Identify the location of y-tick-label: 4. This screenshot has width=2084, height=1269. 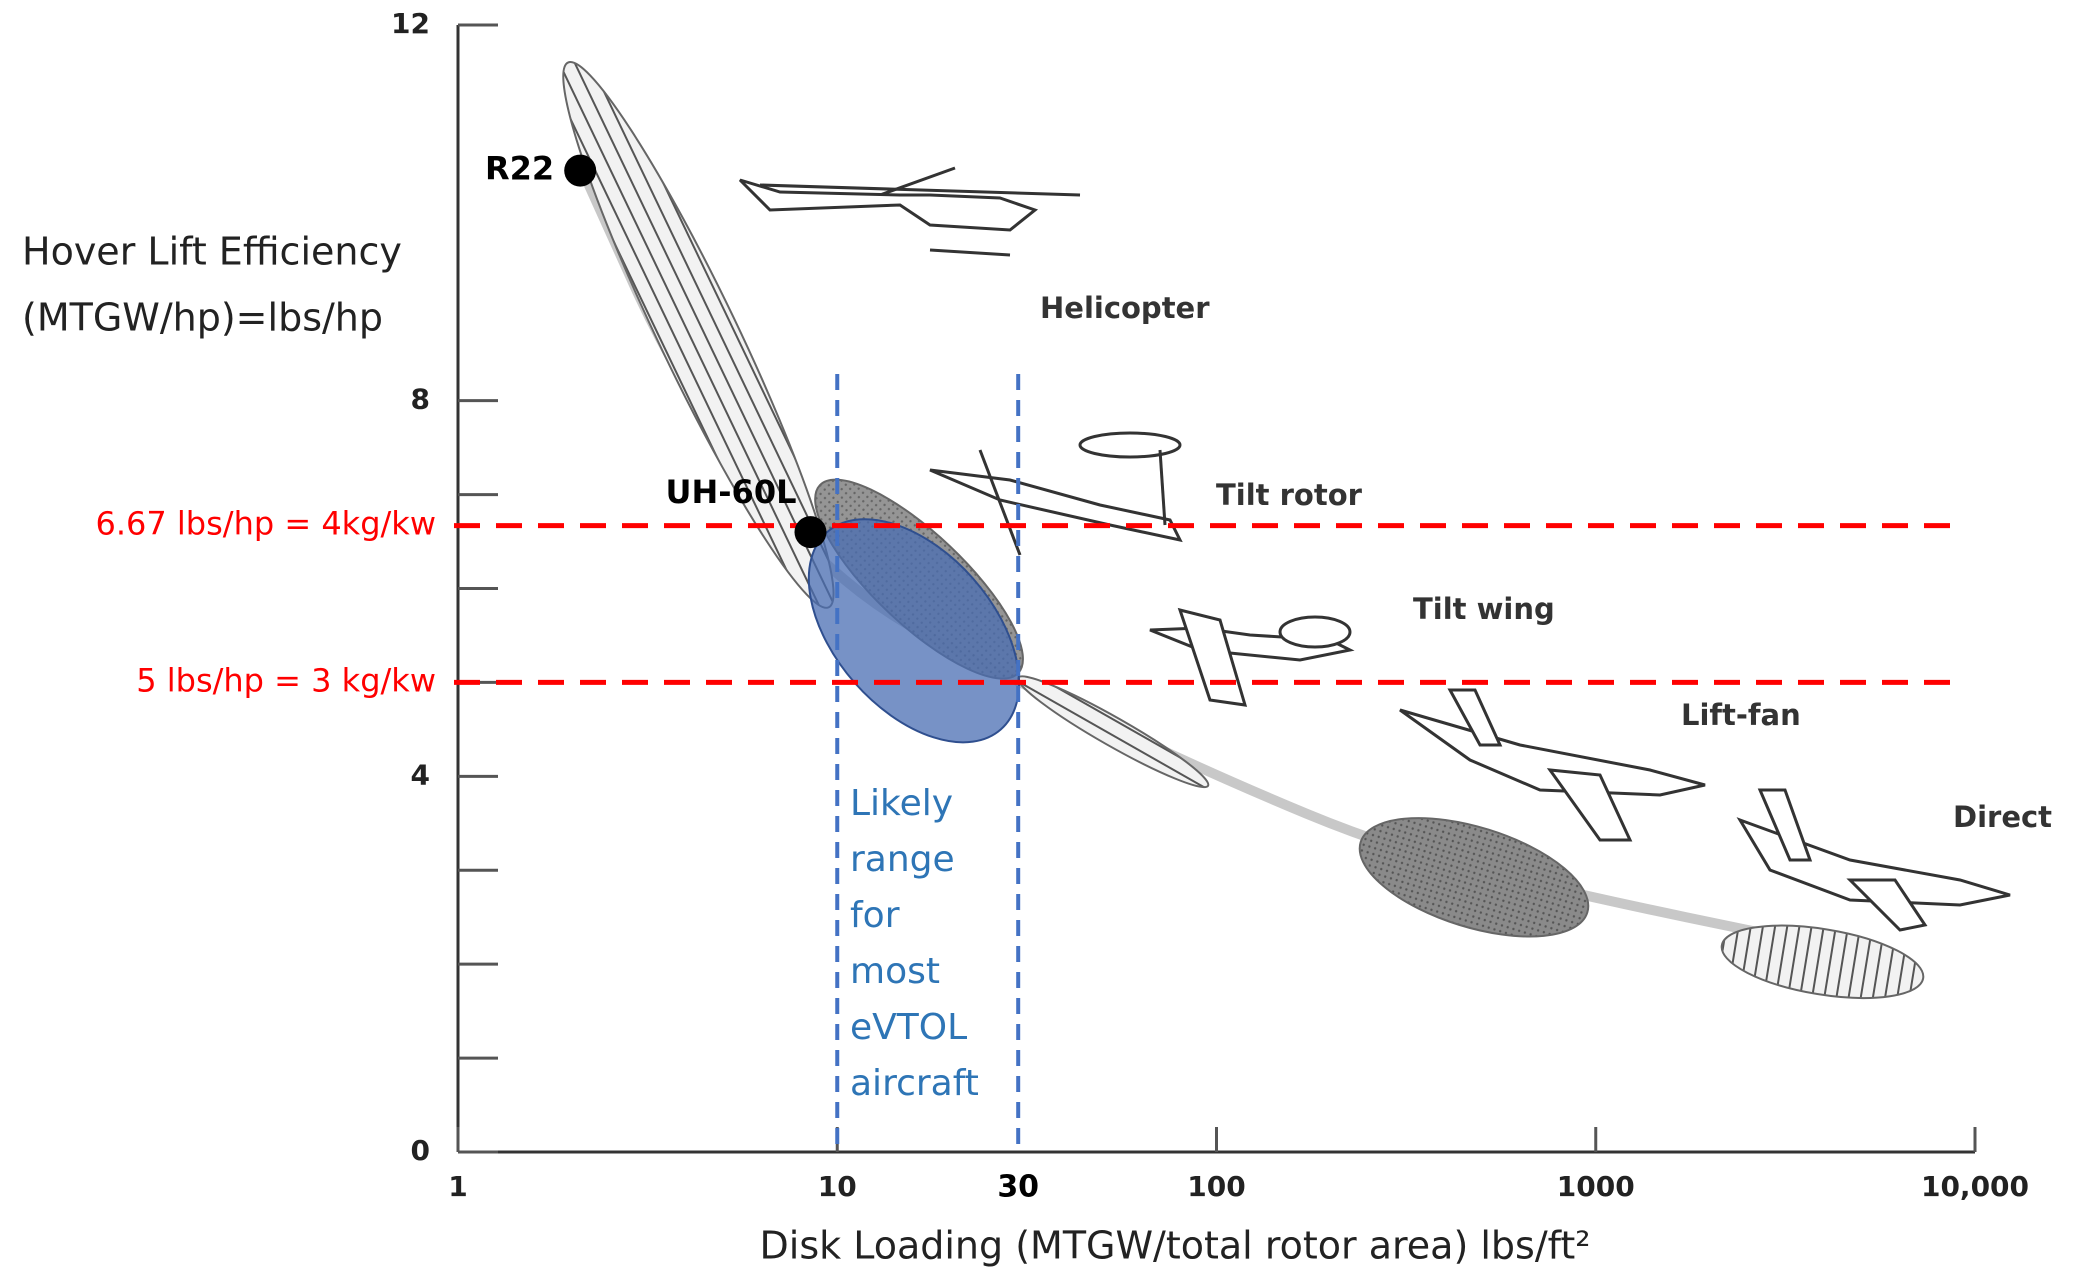
(420, 774).